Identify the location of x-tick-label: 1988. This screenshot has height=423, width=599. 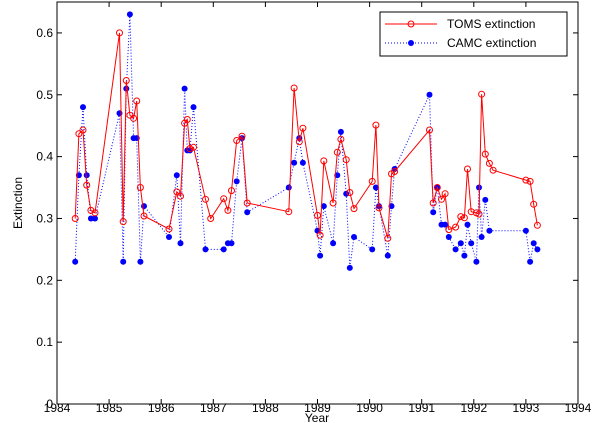
(265, 408).